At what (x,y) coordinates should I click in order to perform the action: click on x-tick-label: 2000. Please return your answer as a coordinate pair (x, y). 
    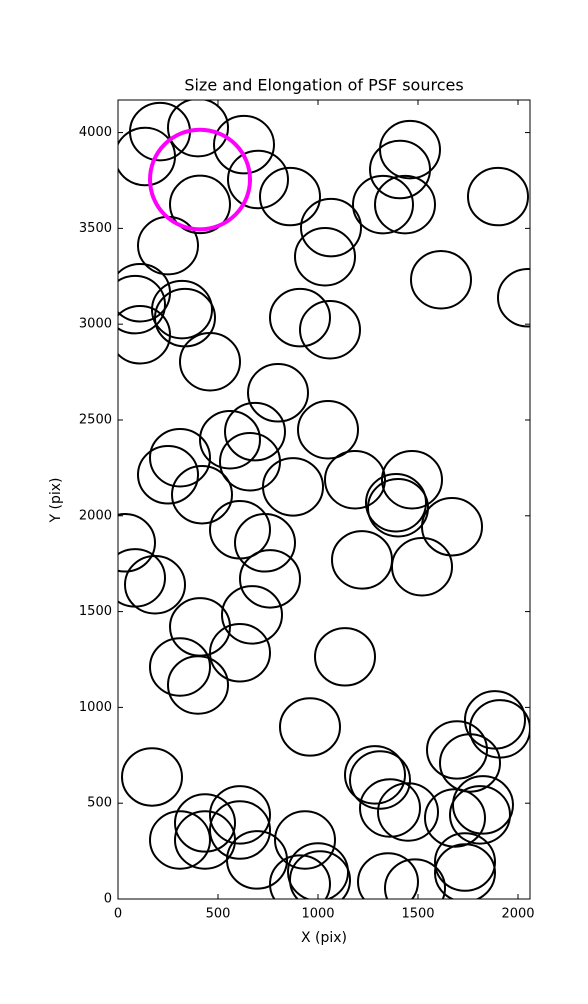
    Looking at the image, I should click on (517, 914).